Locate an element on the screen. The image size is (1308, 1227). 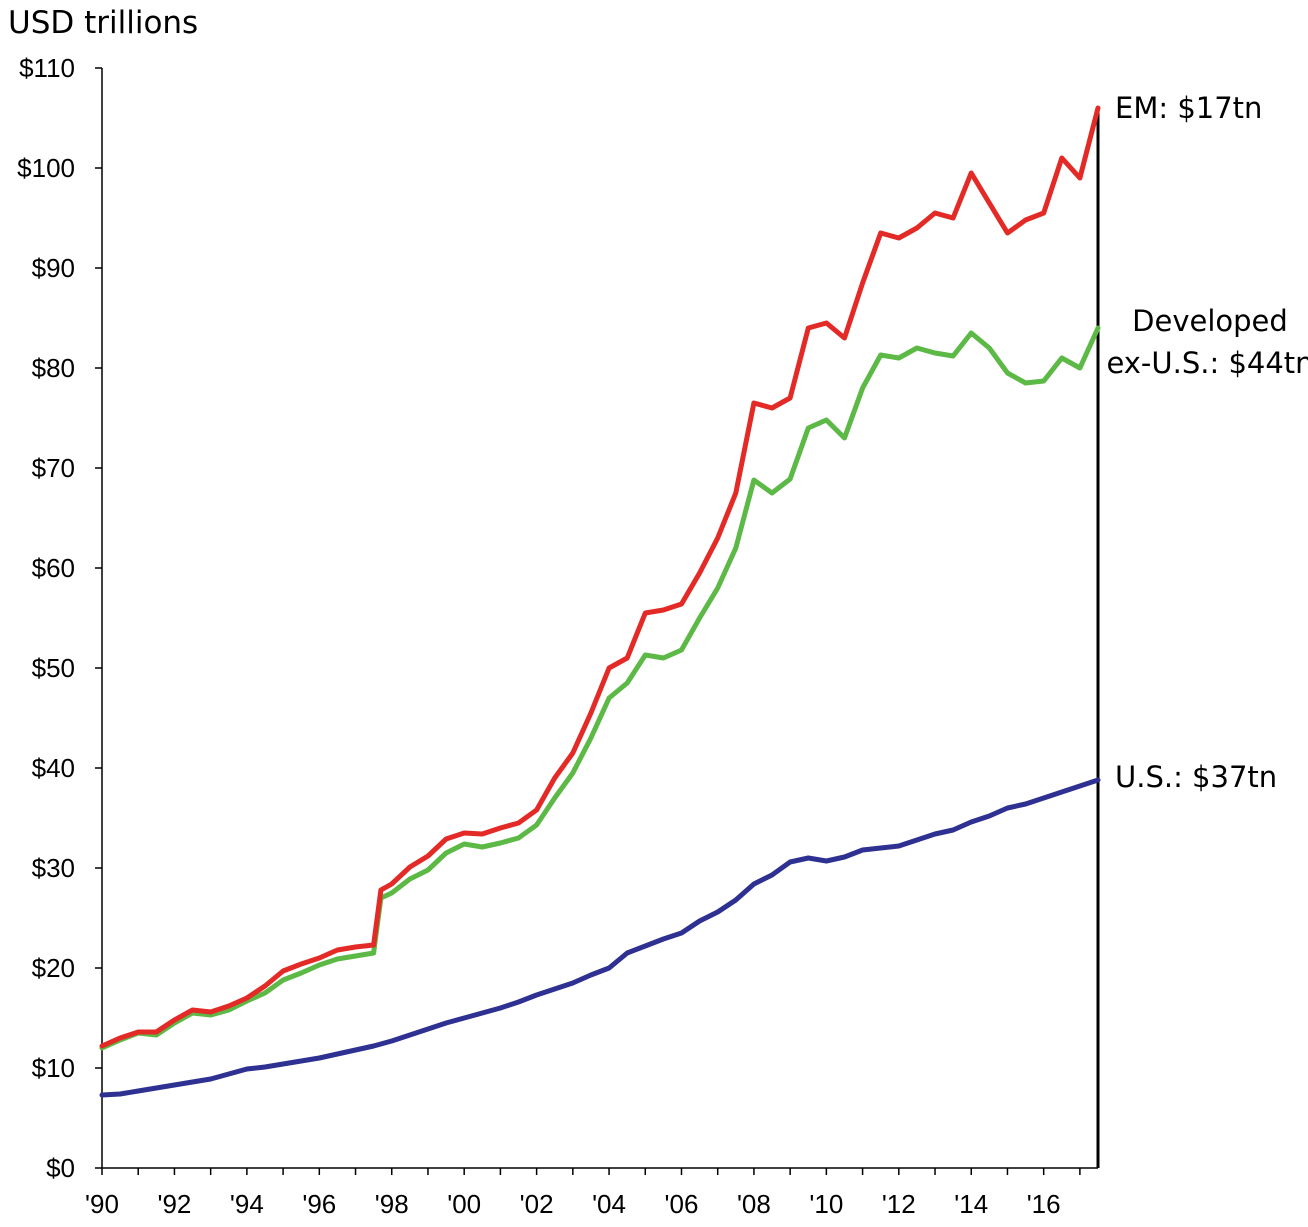
x-tick-label: '92 is located at coordinates (174, 1204).